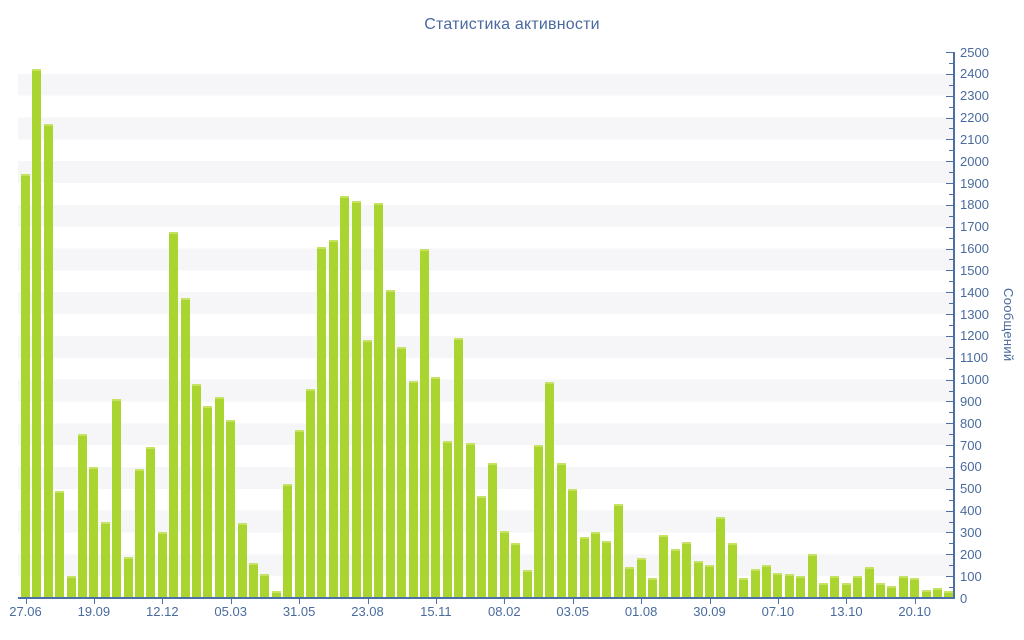 The height and width of the screenshot is (640, 1024). What do you see at coordinates (954, 325) in the screenshot?
I see `y-axis-line` at bounding box center [954, 325].